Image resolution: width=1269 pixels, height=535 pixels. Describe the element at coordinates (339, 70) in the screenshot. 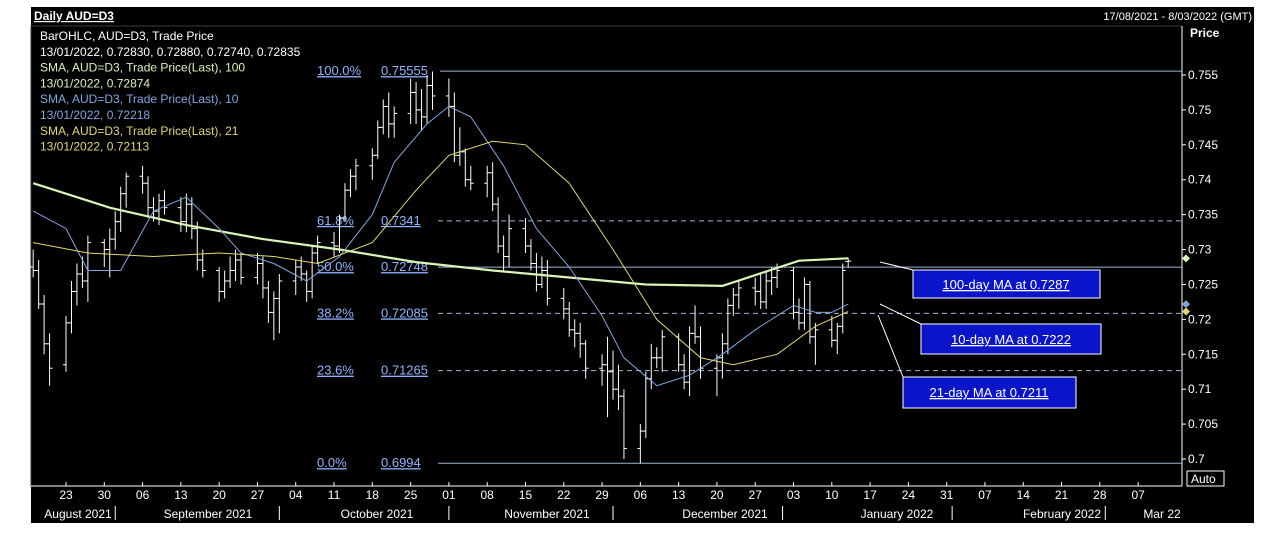

I see `fib-pct-label: 100.0%` at that location.